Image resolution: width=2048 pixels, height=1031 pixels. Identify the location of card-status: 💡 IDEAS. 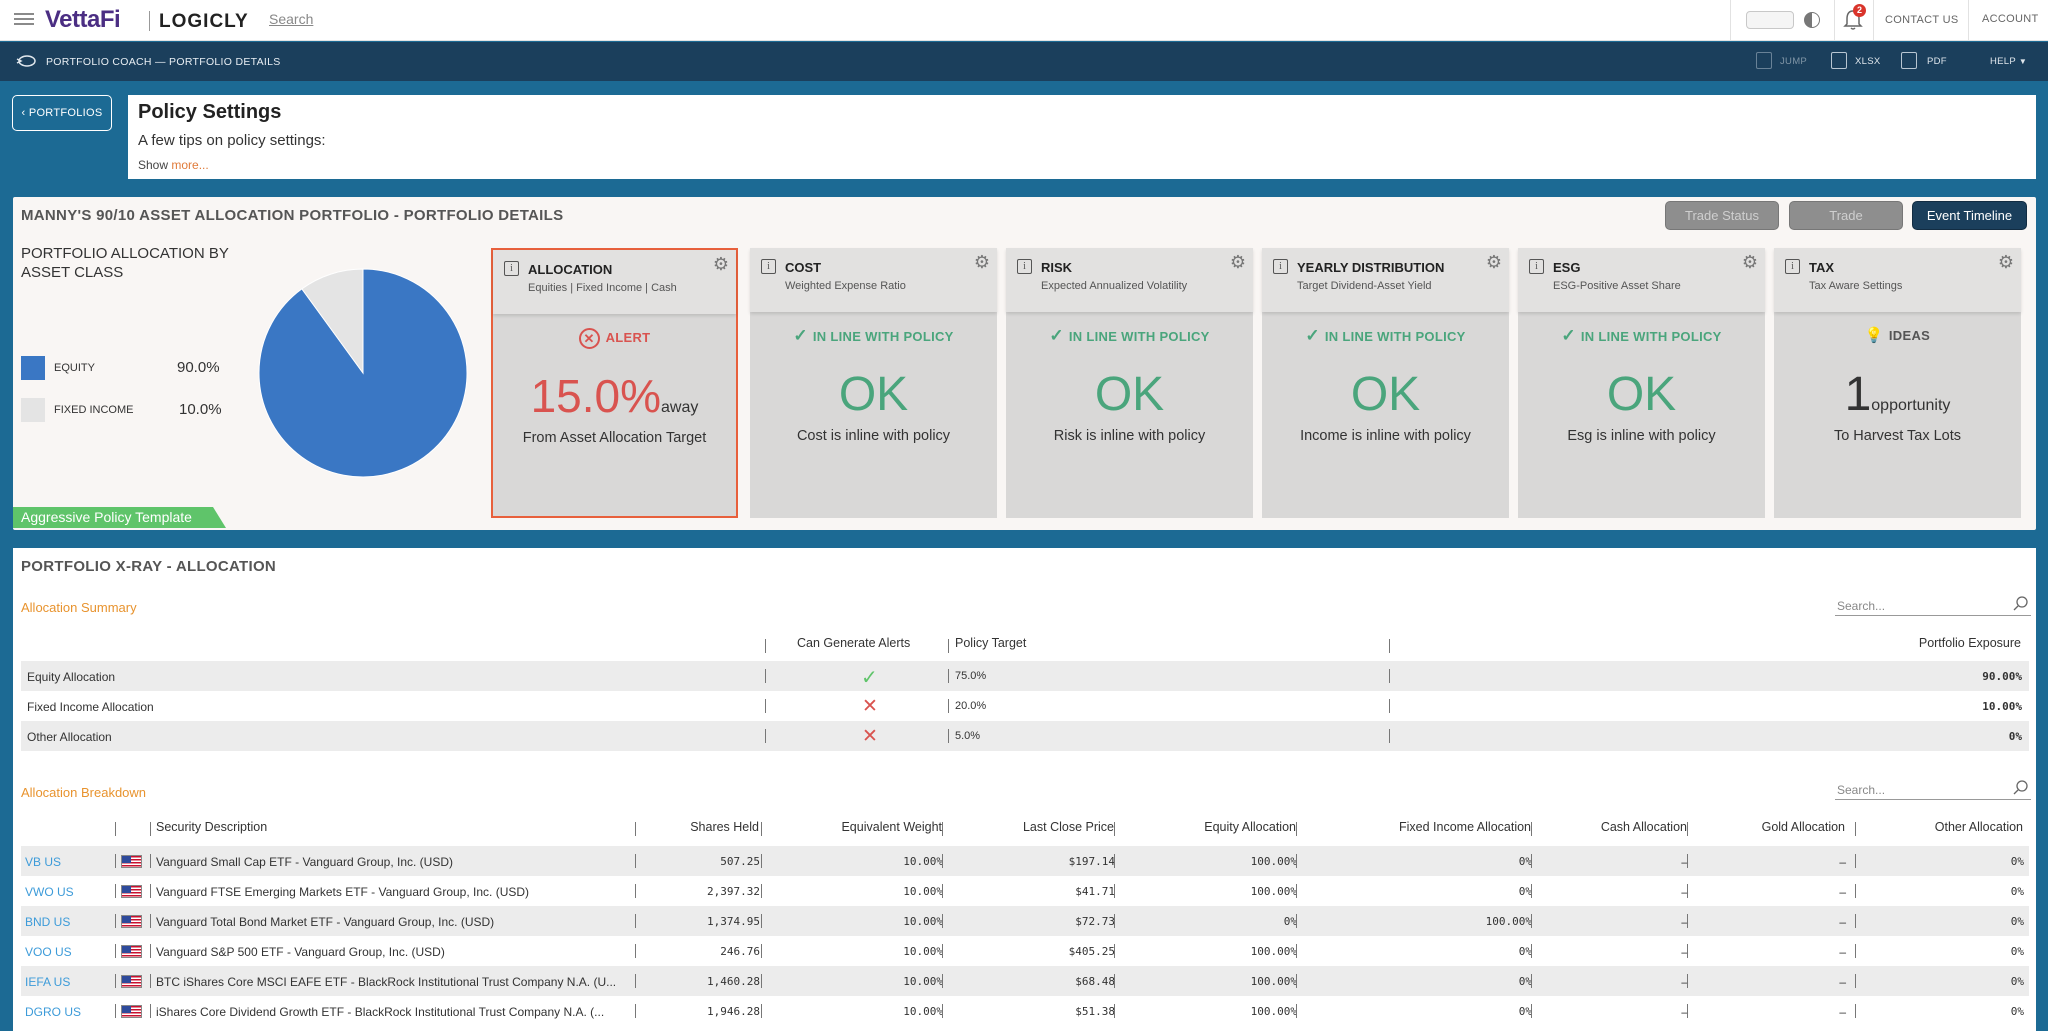
(1897, 335).